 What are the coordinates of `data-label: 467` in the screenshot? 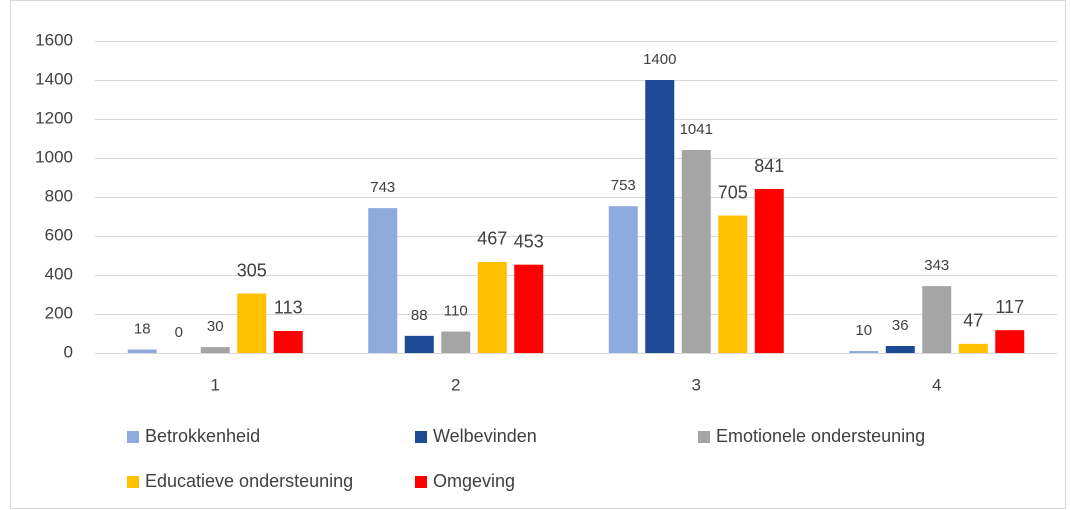 It's located at (492, 239).